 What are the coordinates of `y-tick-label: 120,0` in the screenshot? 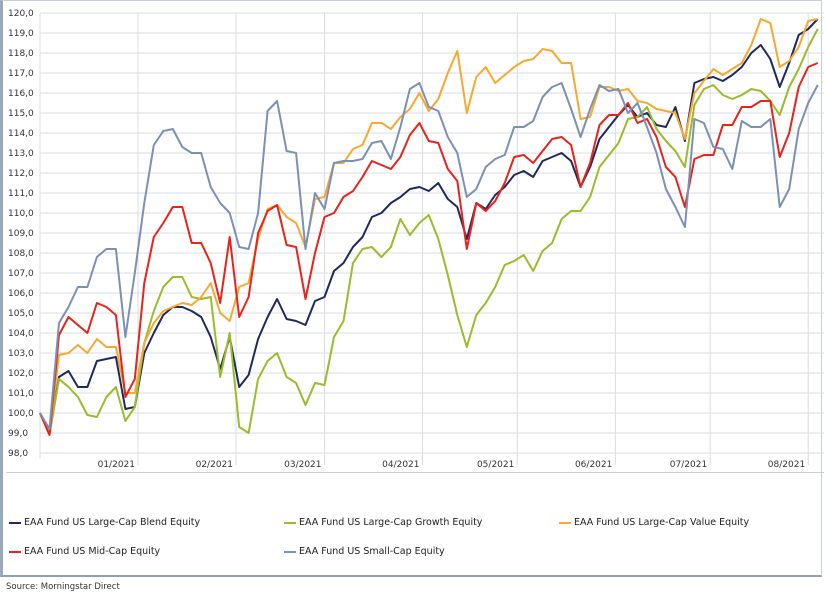 It's located at (21, 14).